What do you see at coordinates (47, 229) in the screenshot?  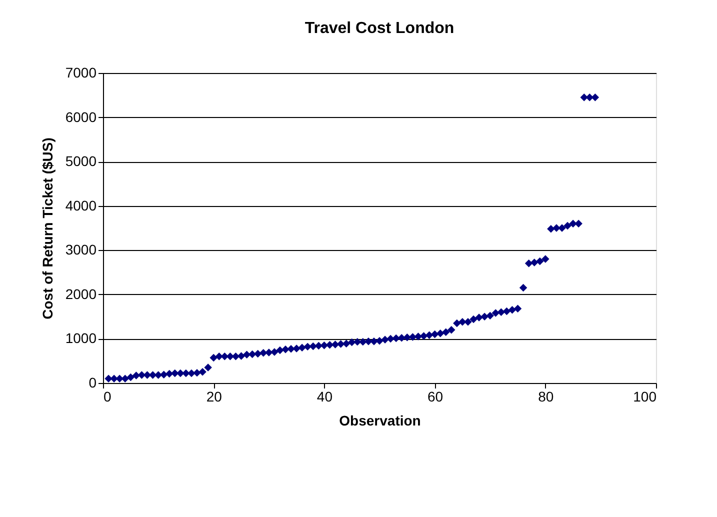 I see `y-axis-title: Cost of Return Ticket ($US)` at bounding box center [47, 229].